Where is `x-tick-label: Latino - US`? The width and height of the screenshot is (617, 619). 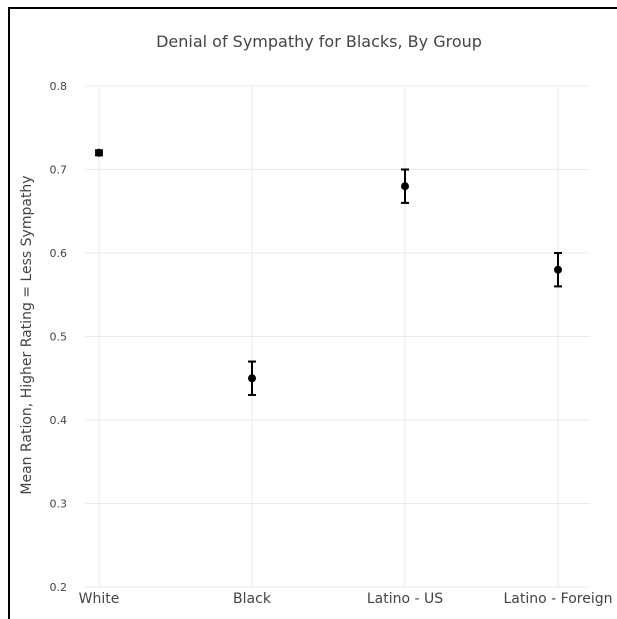 x-tick-label: Latino - US is located at coordinates (405, 599).